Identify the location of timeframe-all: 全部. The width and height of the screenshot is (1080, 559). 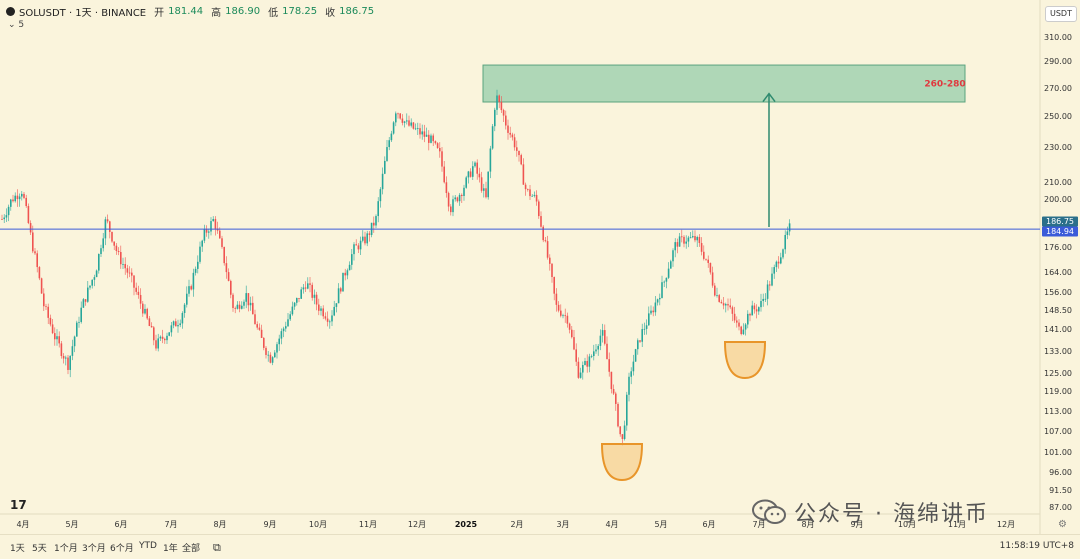
(191, 549).